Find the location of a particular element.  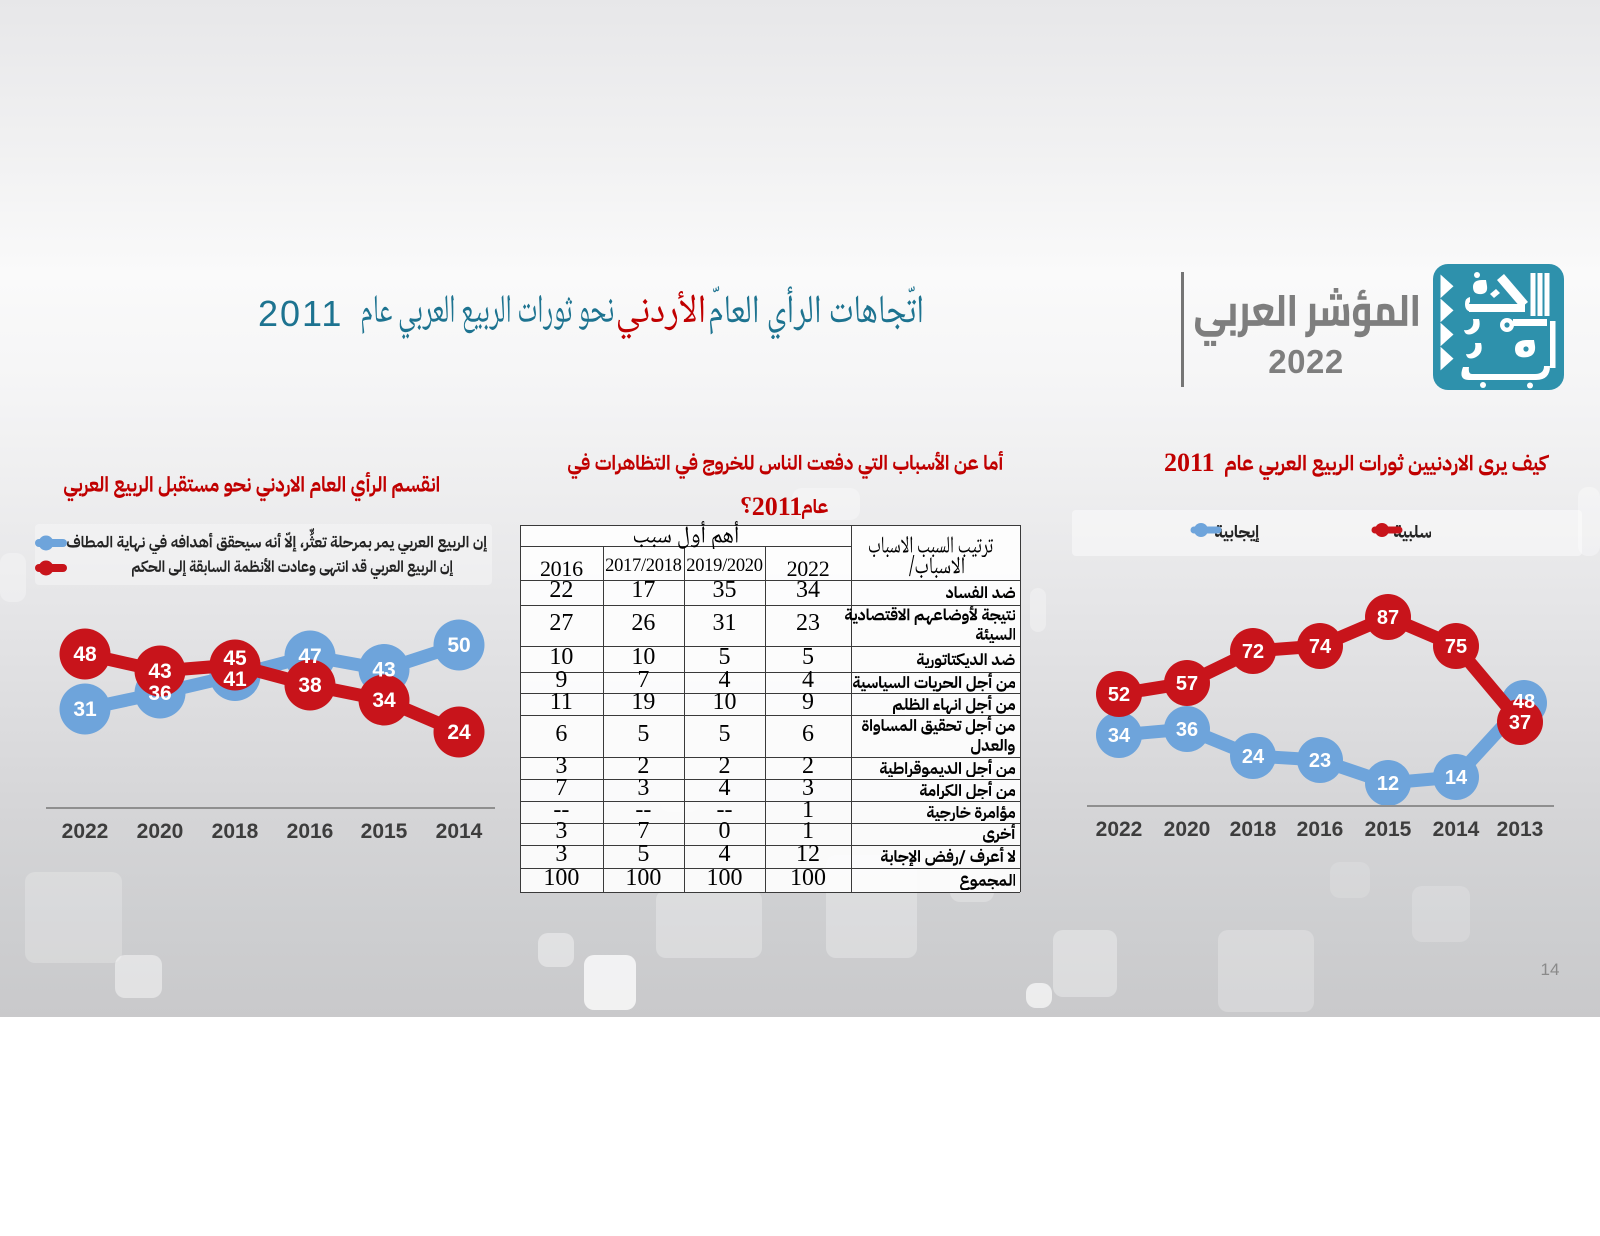

svg-text: 23 is located at coordinates (1320, 761).